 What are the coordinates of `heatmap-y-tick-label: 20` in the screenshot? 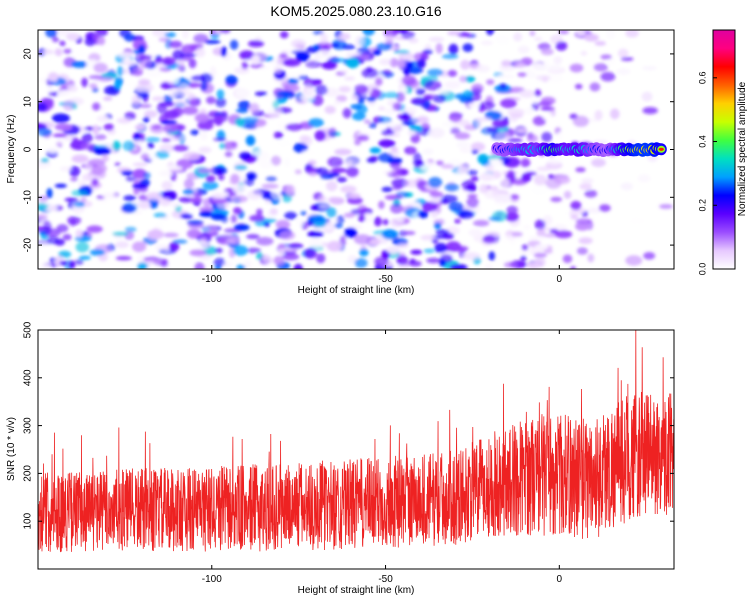 It's located at (28, 54).